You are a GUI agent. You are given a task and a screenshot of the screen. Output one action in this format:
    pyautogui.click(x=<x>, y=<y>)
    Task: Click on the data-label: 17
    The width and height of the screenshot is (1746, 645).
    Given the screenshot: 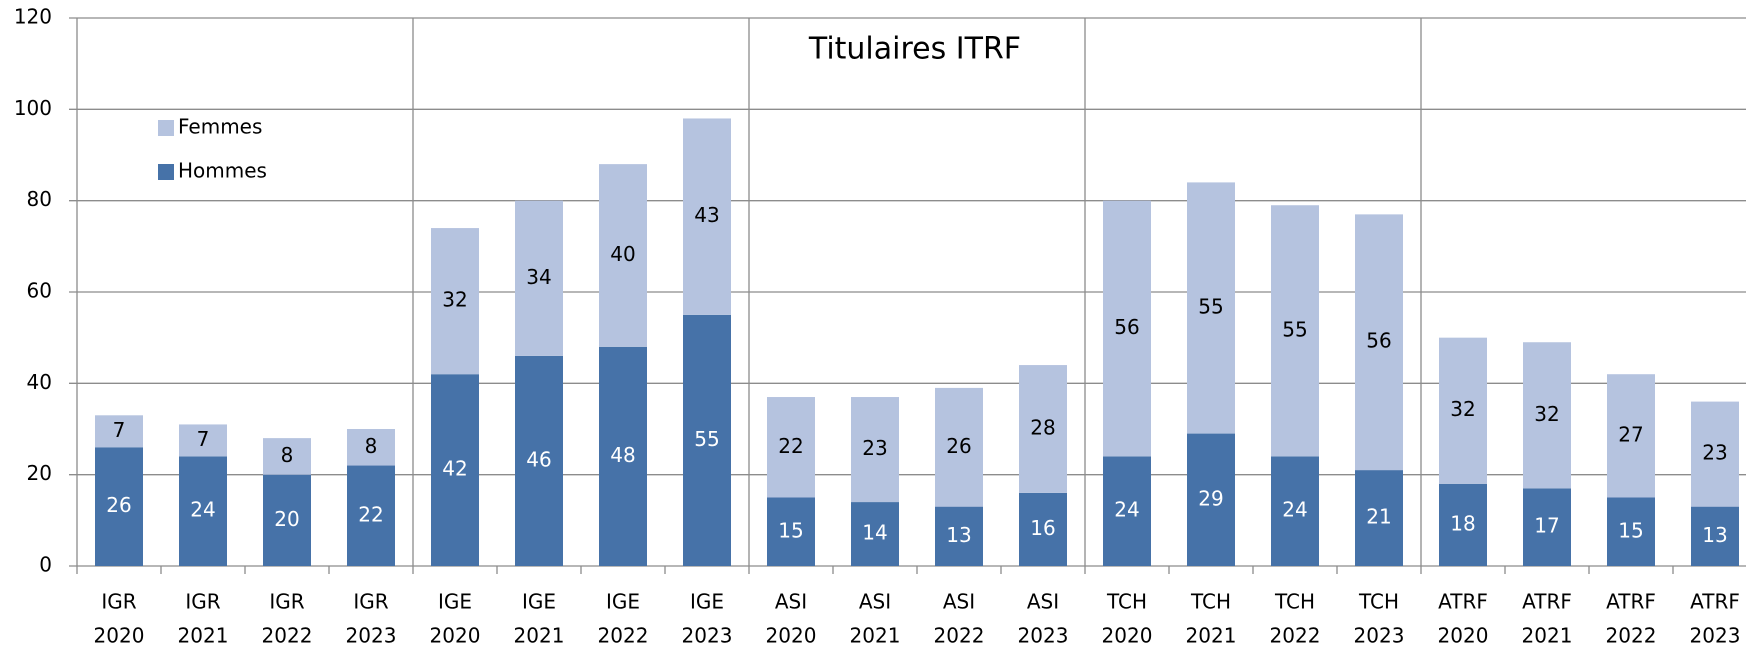 What is the action you would take?
    pyautogui.click(x=1546, y=526)
    